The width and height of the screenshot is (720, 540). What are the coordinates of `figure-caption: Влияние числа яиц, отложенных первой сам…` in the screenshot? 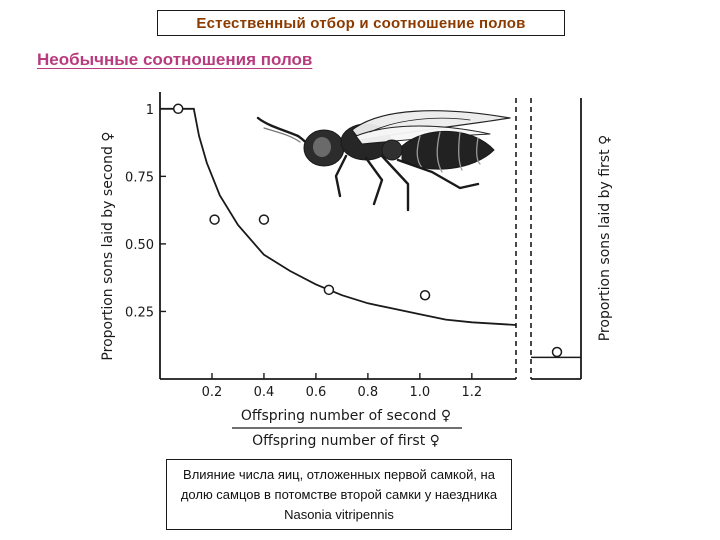 It's located at (339, 494).